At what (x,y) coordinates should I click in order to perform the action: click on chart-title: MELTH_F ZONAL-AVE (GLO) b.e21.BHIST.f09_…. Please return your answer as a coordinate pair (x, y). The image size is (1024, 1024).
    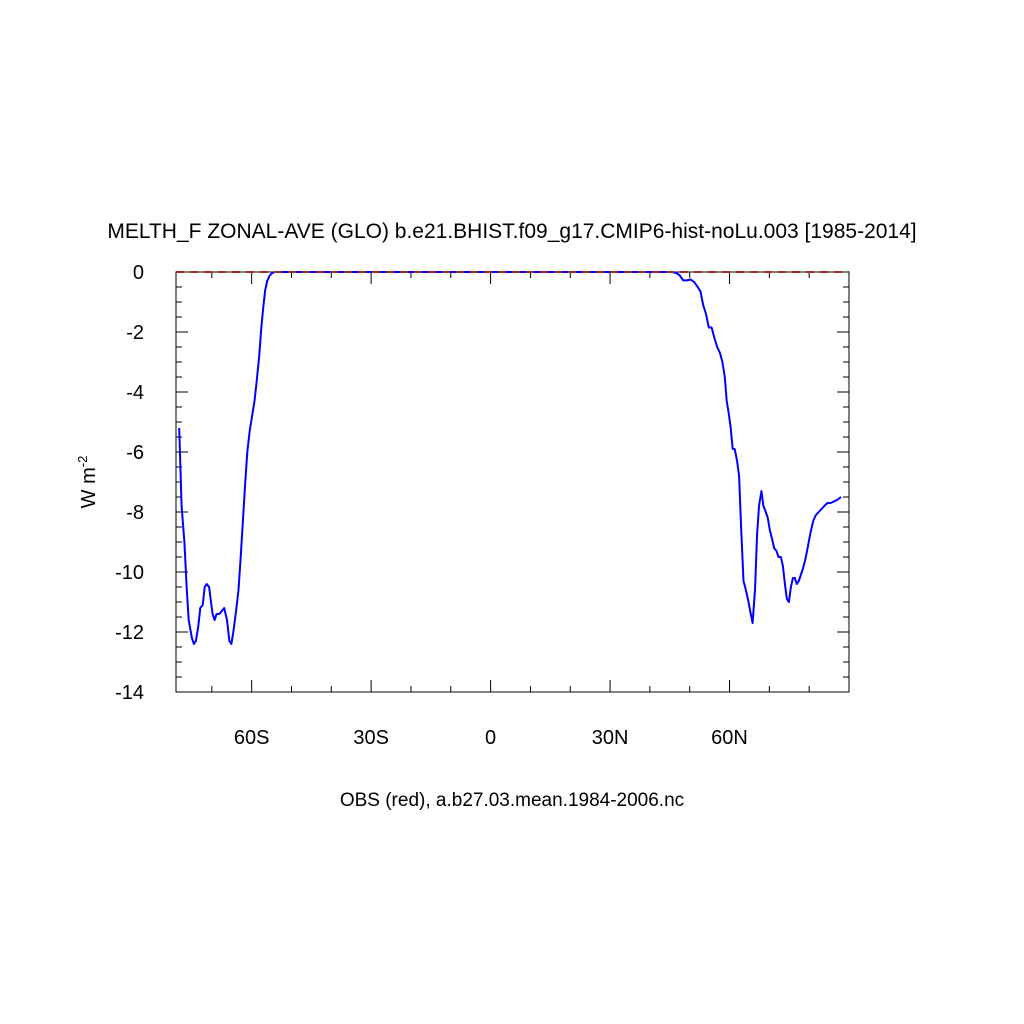
    Looking at the image, I should click on (511, 231).